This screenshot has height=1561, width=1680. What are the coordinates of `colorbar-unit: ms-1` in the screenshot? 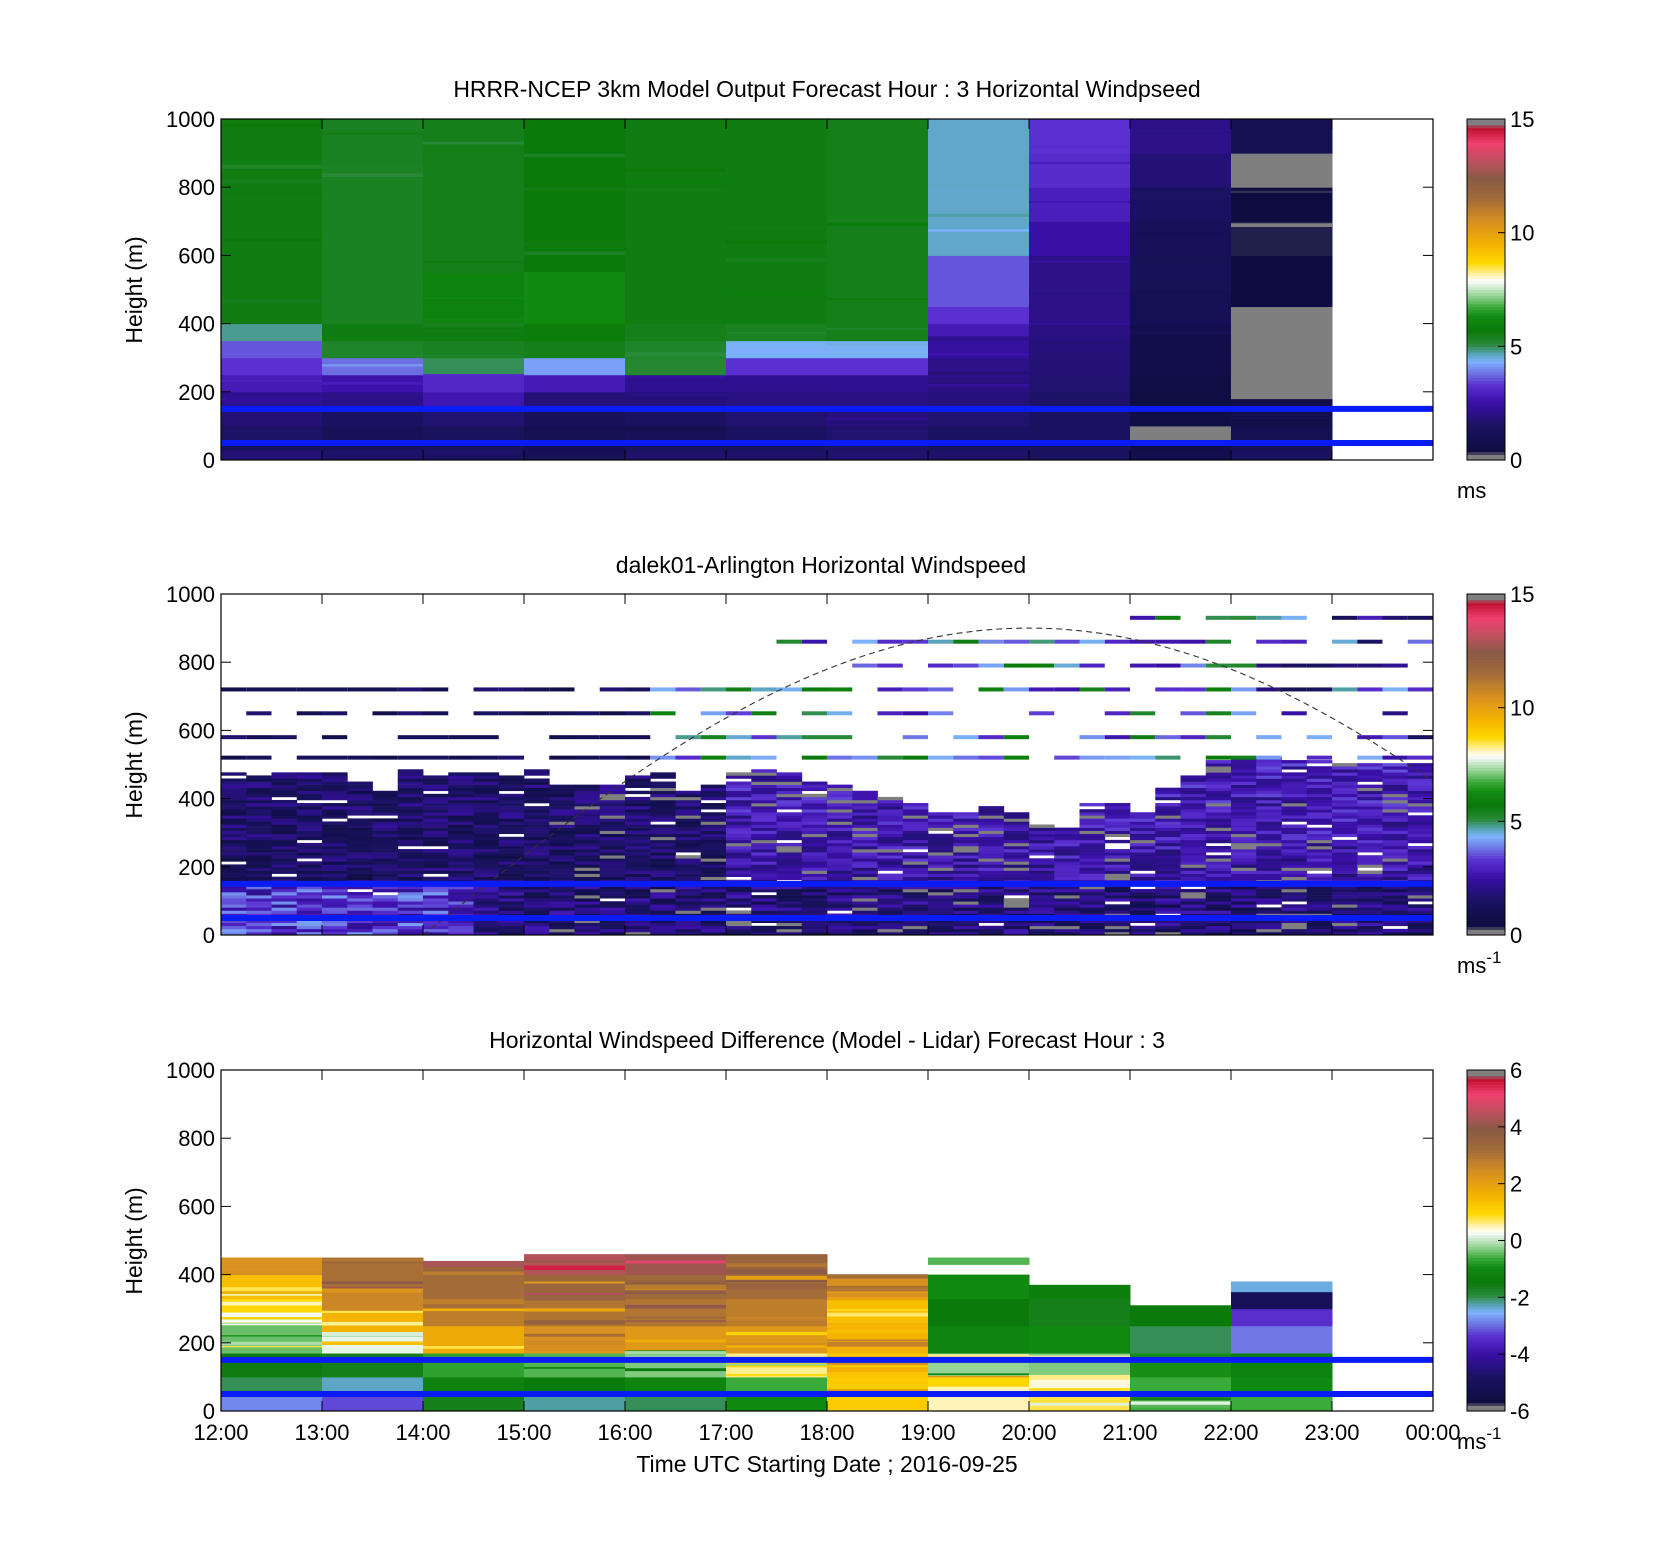 It's located at (1479, 963).